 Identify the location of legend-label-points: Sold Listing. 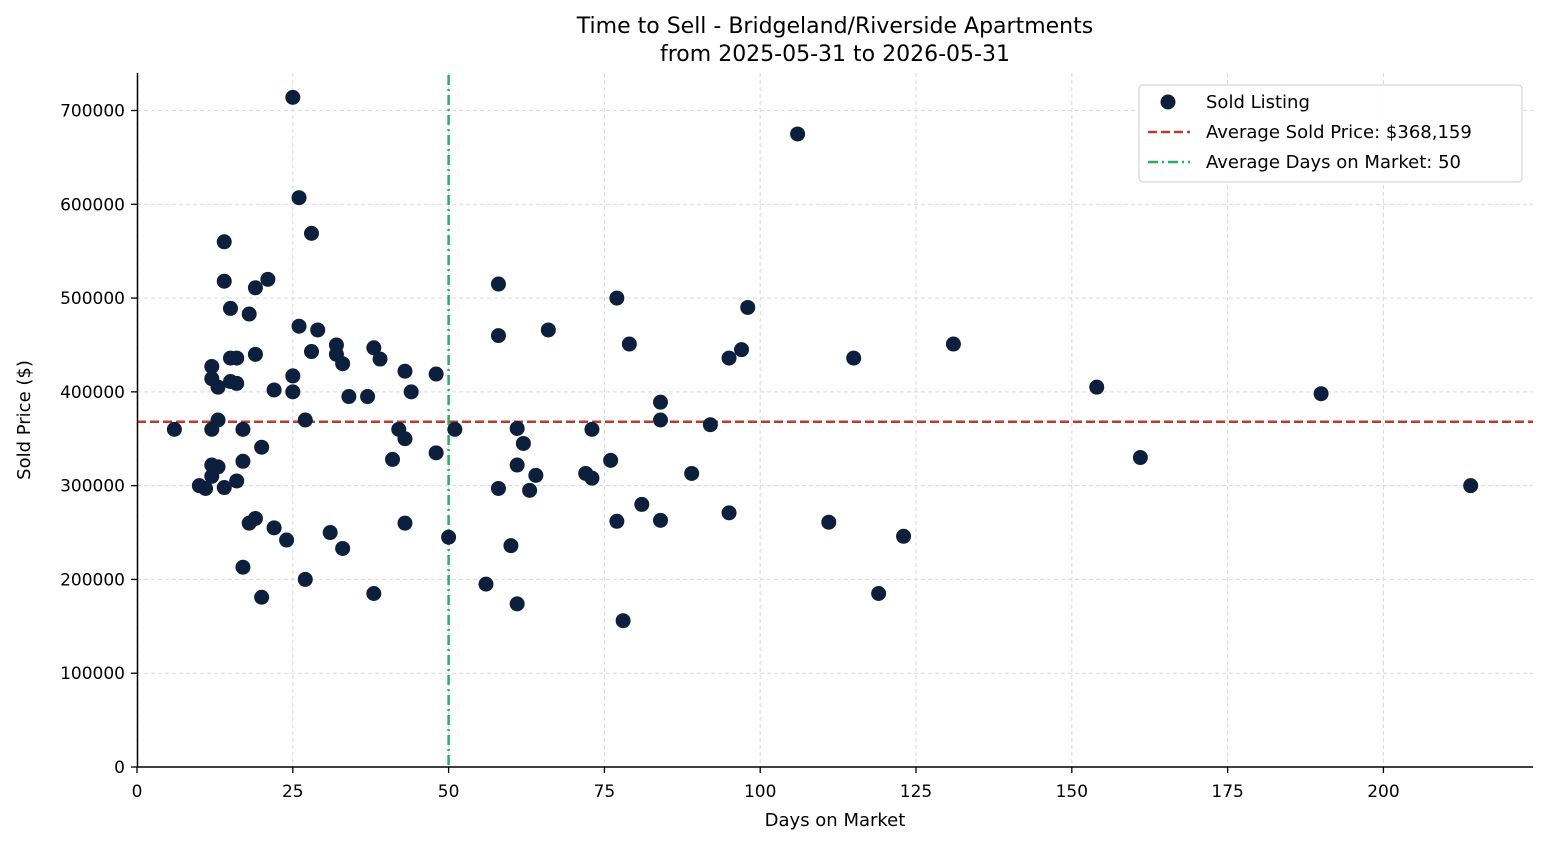
(1258, 102).